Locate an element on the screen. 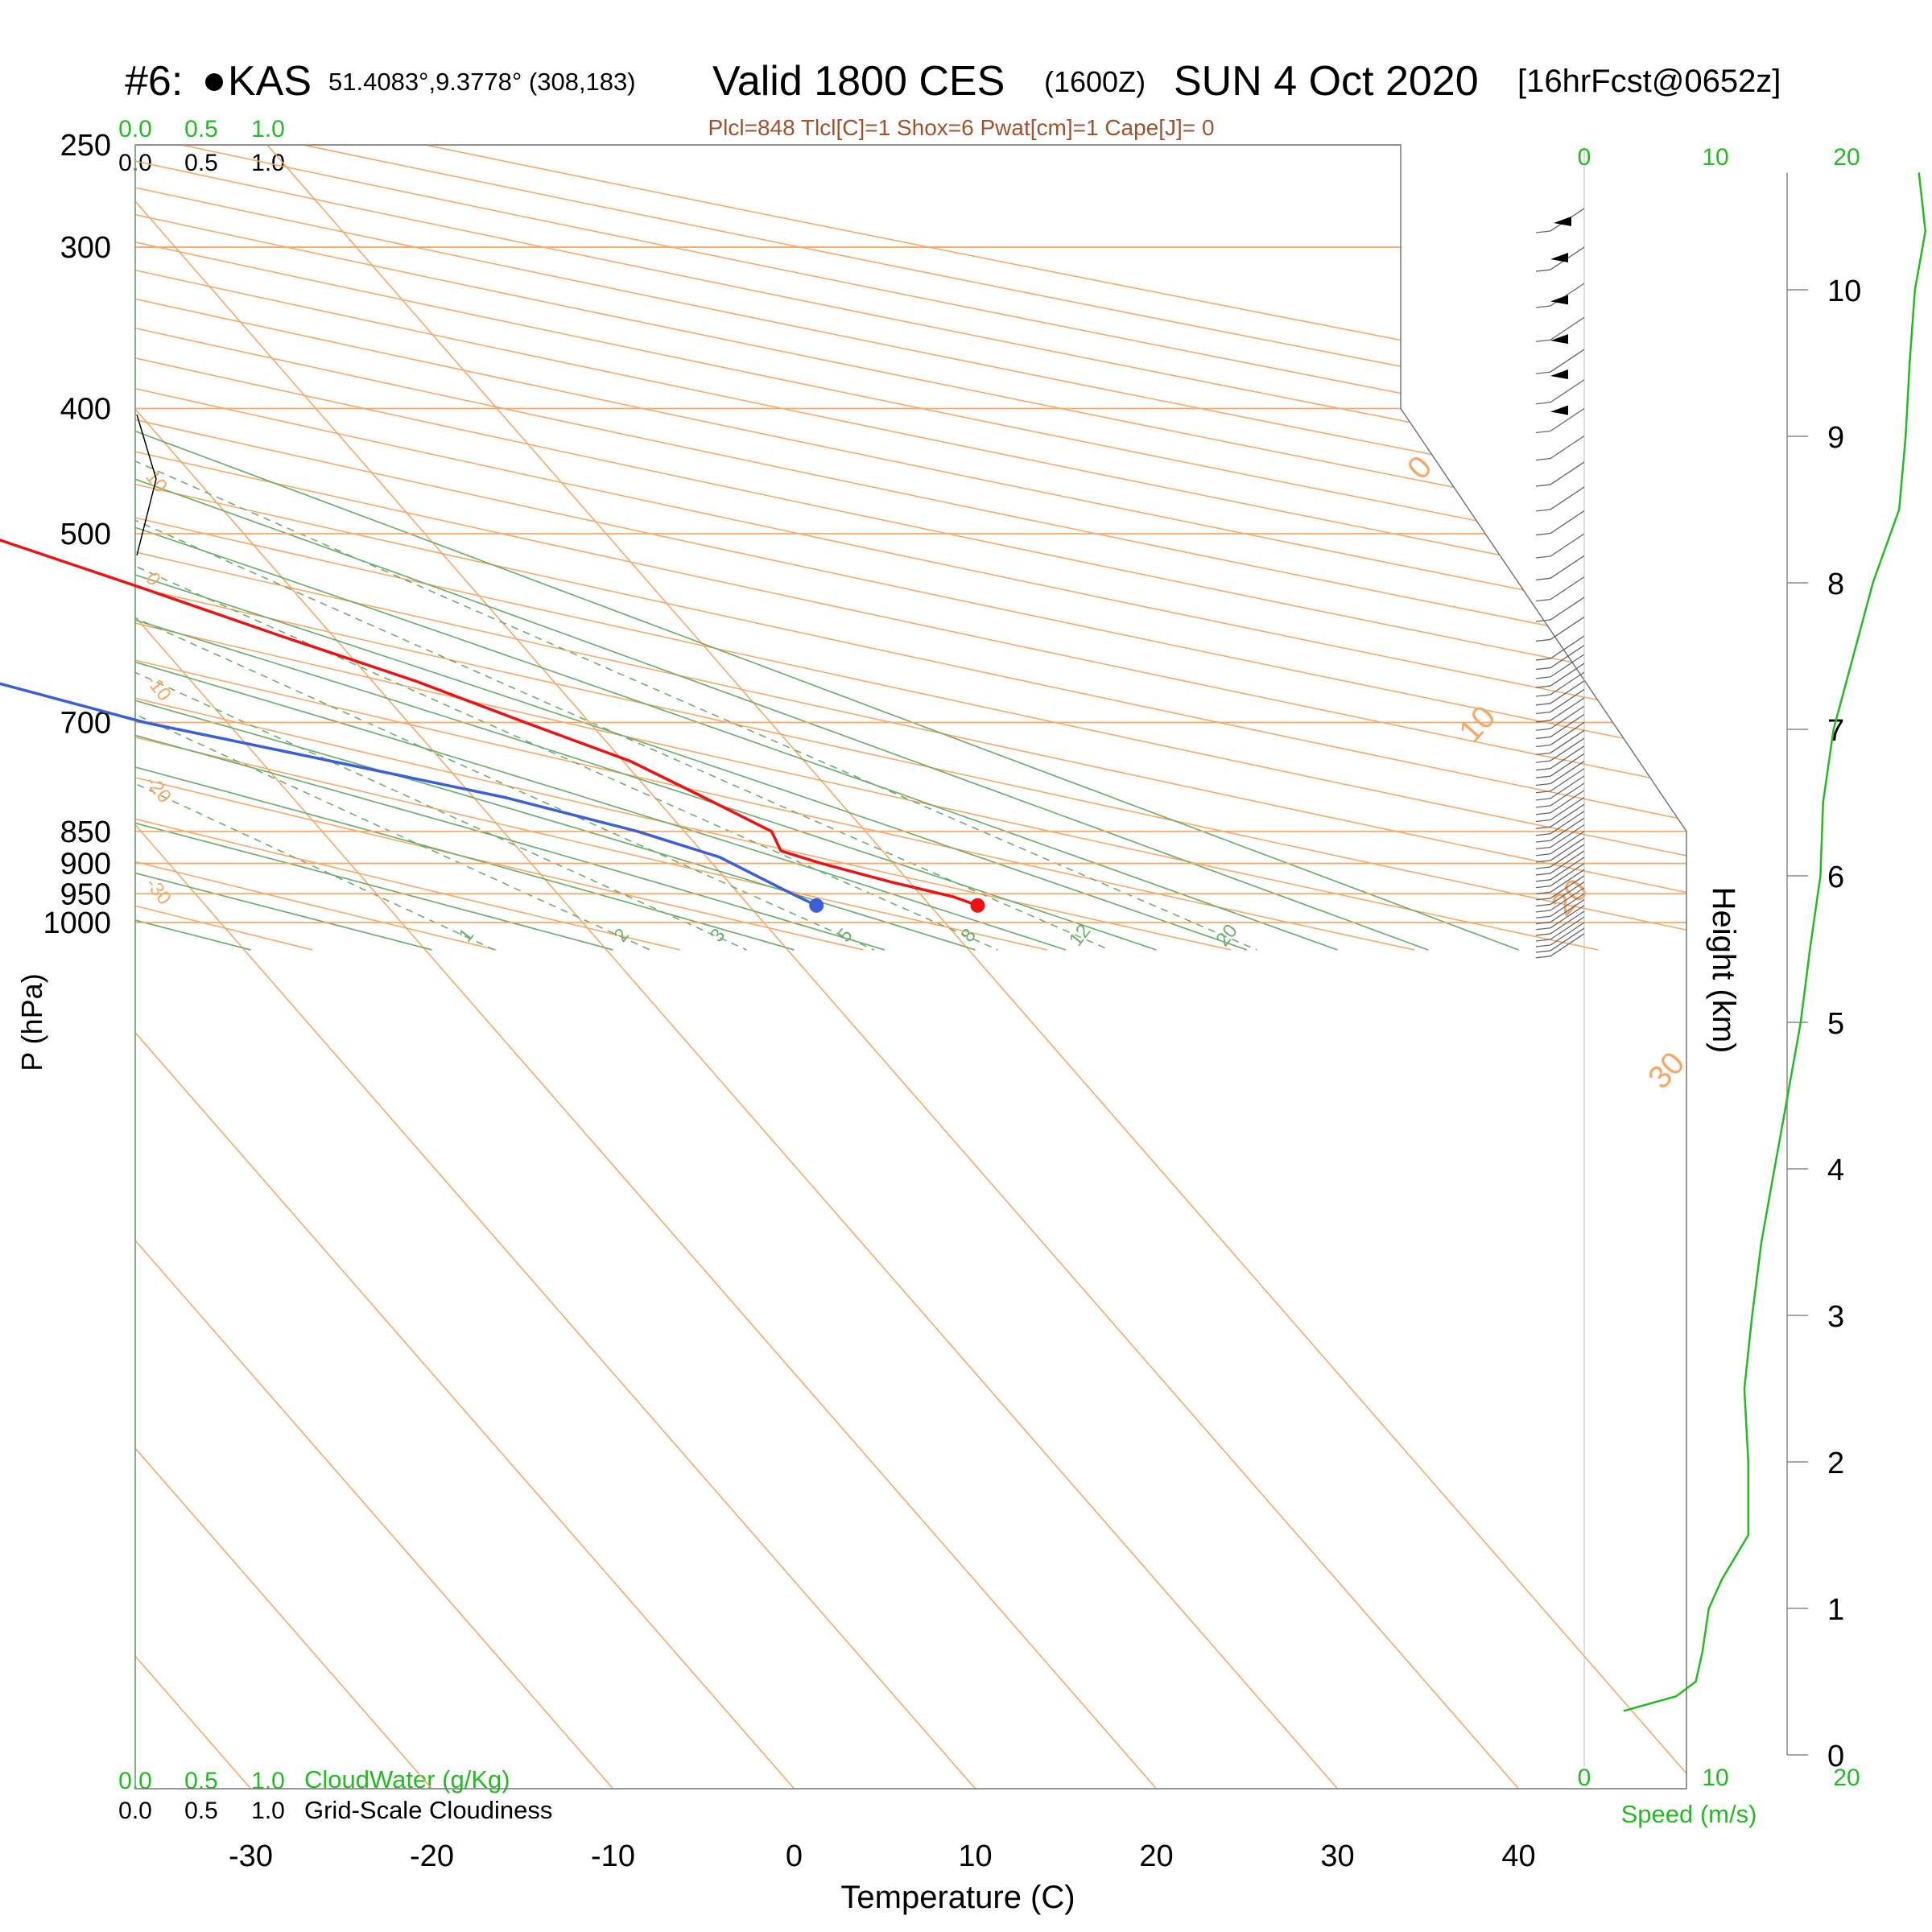 This screenshot has width=1932, height=1932. cloudiness-label: Grid-Scale Cloudiness is located at coordinates (428, 1810).